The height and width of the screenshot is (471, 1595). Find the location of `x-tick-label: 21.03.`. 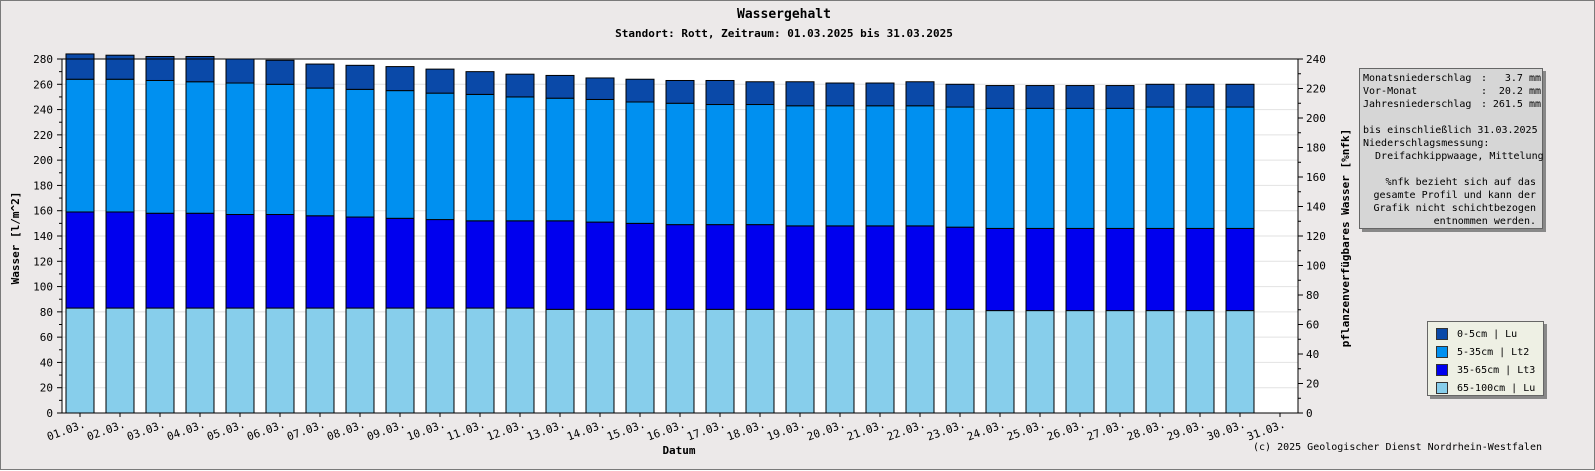

x-tick-label: 21.03. is located at coordinates (866, 431).